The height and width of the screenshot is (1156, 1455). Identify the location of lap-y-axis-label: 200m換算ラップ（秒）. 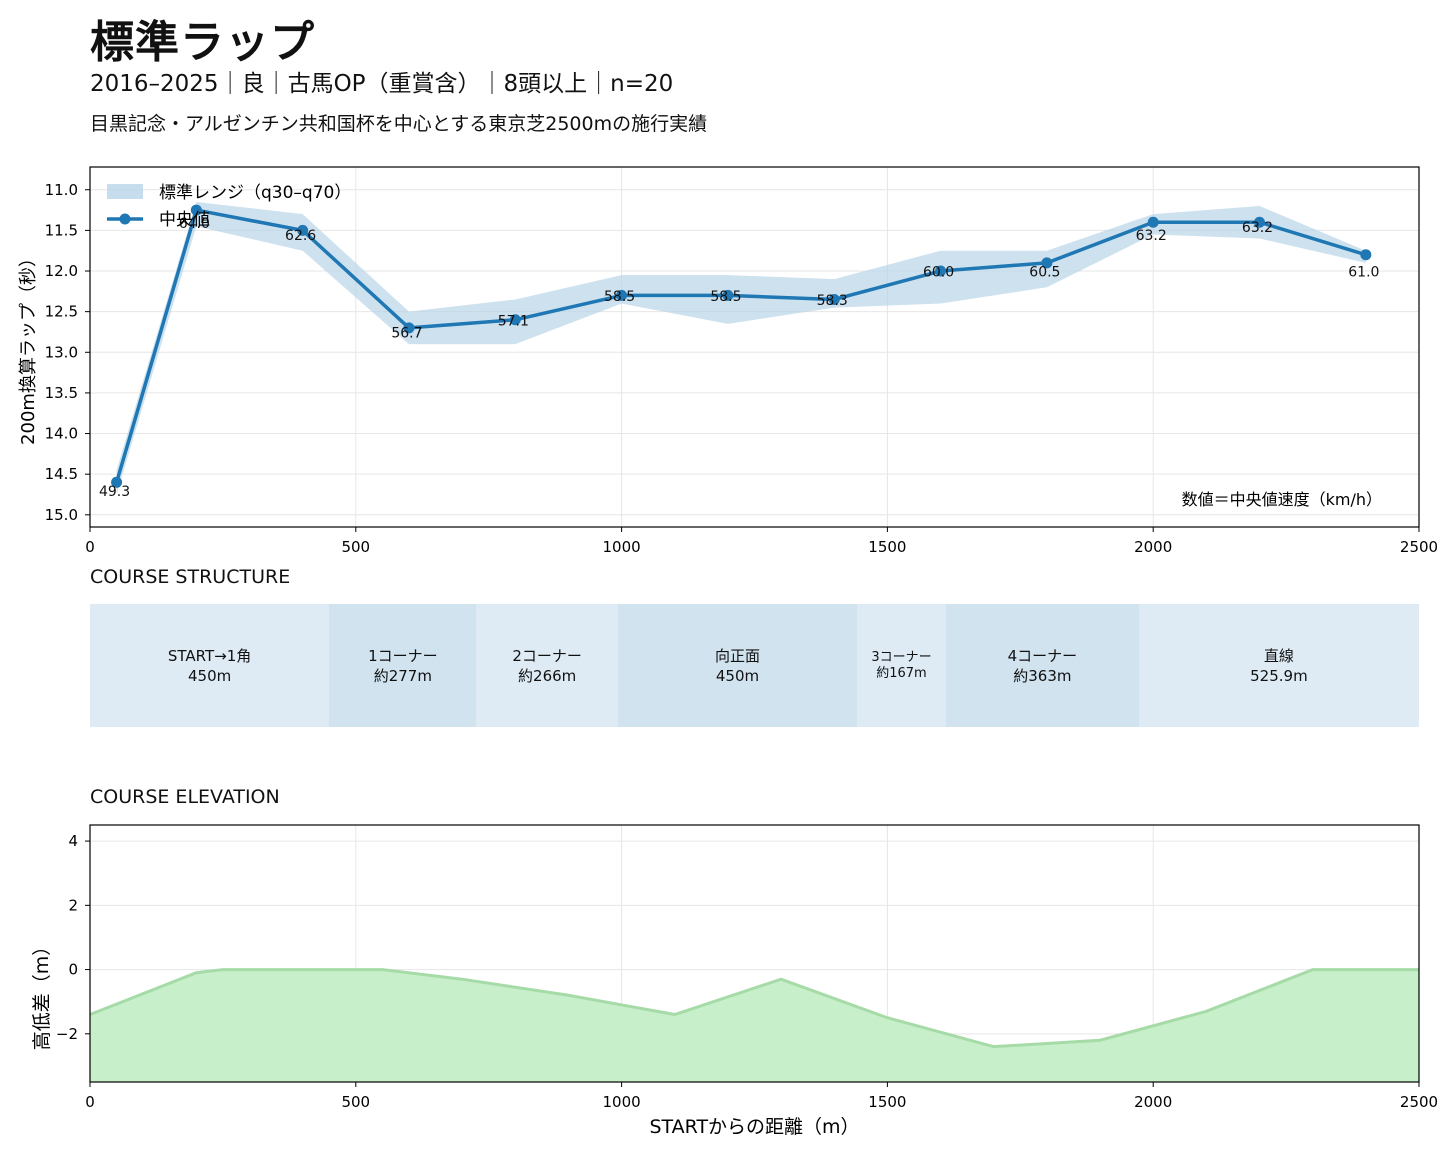
(28, 347).